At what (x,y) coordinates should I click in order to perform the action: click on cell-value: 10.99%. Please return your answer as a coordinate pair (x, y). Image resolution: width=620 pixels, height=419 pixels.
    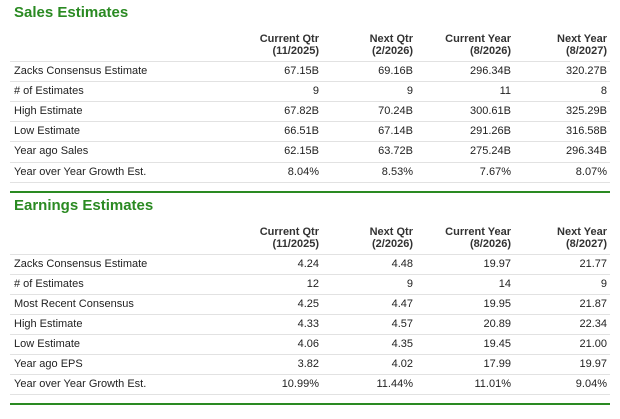
    Looking at the image, I should click on (300, 384).